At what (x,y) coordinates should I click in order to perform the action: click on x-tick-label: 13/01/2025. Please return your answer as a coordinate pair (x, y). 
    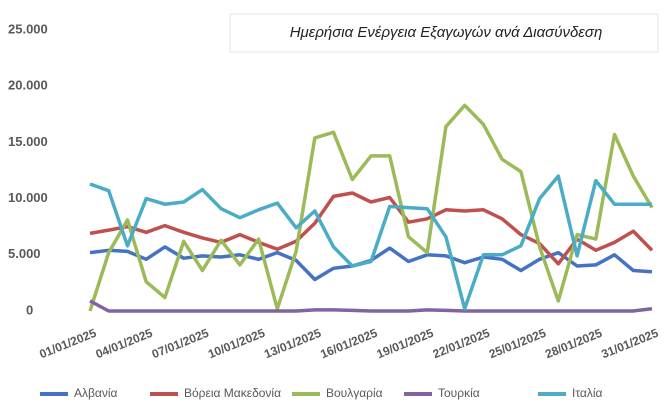
    Looking at the image, I should click on (292, 344).